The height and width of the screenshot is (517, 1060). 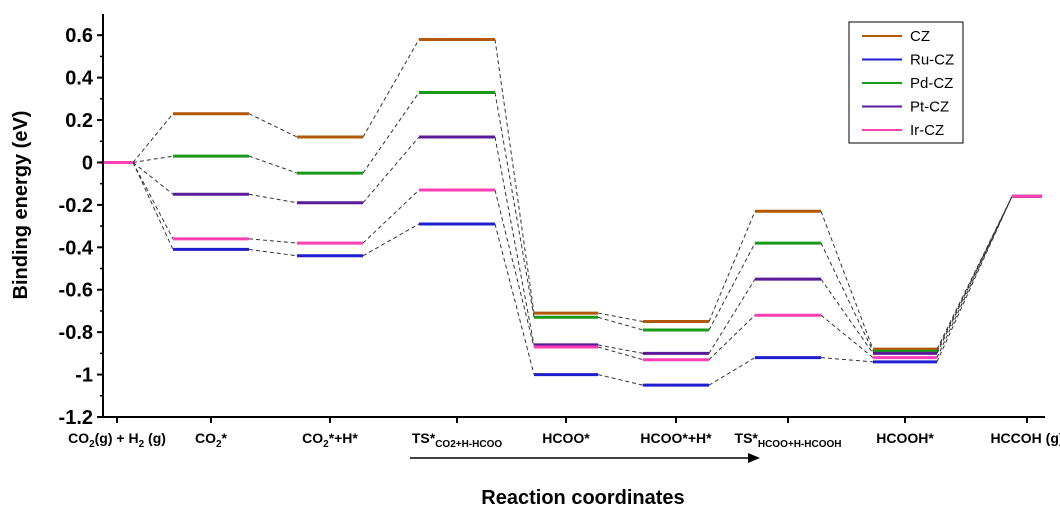 I want to click on y-axis-title: Binding energy (eV), so click(x=21, y=205).